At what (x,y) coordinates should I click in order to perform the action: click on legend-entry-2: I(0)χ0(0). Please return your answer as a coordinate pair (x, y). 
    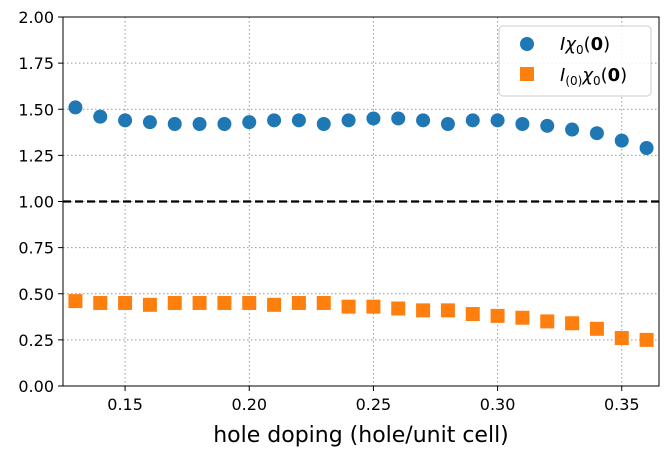
    Looking at the image, I should click on (593, 76).